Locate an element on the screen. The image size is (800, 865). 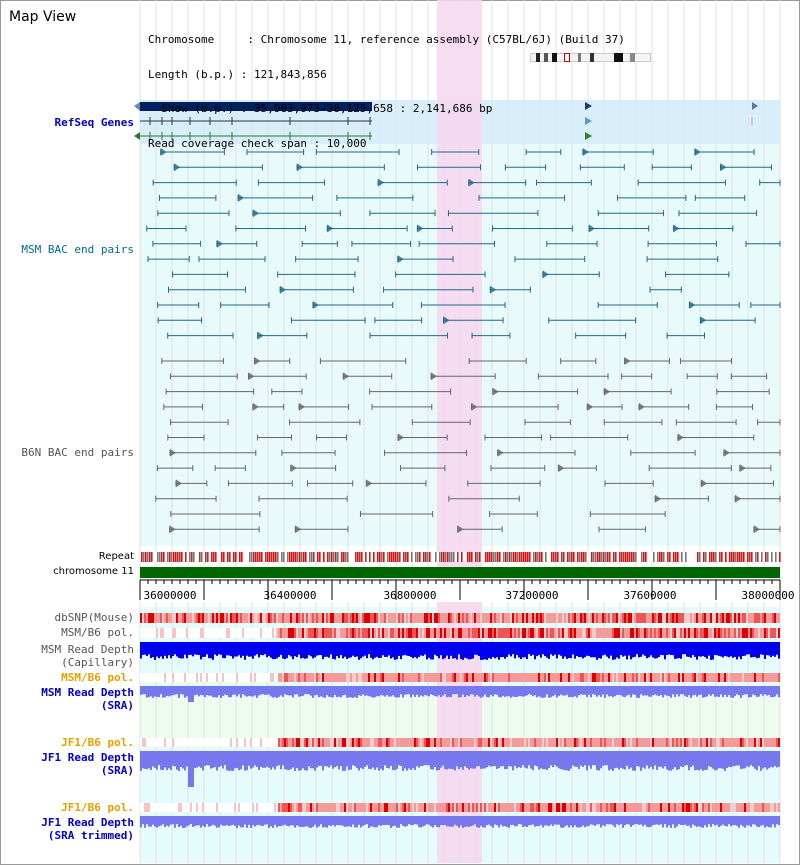
chromosome-ideogram is located at coordinates (590, 57).